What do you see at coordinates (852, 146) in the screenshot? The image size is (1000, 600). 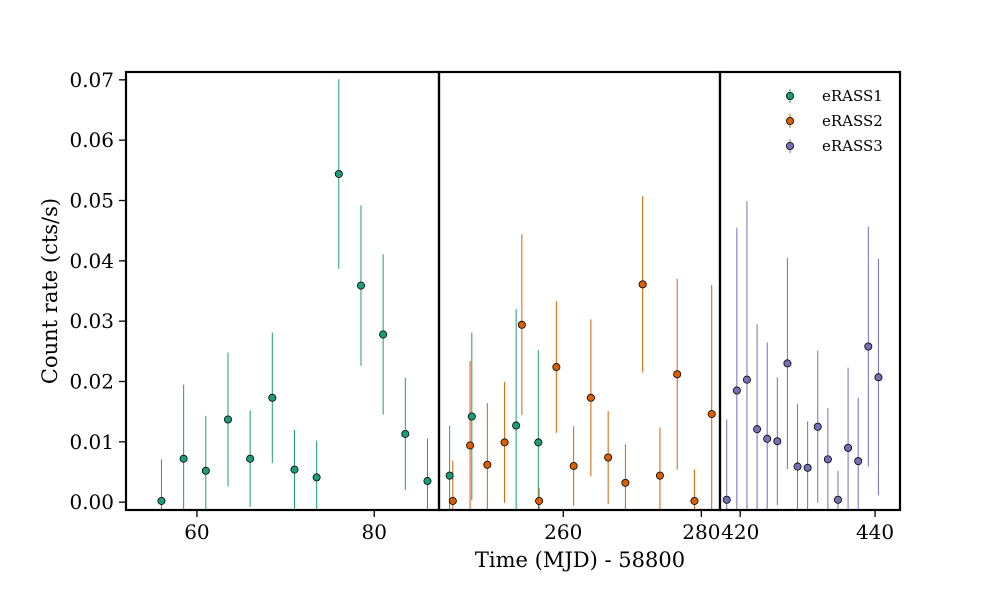 I see `legend-label-eRASS3: eRASS3` at bounding box center [852, 146].